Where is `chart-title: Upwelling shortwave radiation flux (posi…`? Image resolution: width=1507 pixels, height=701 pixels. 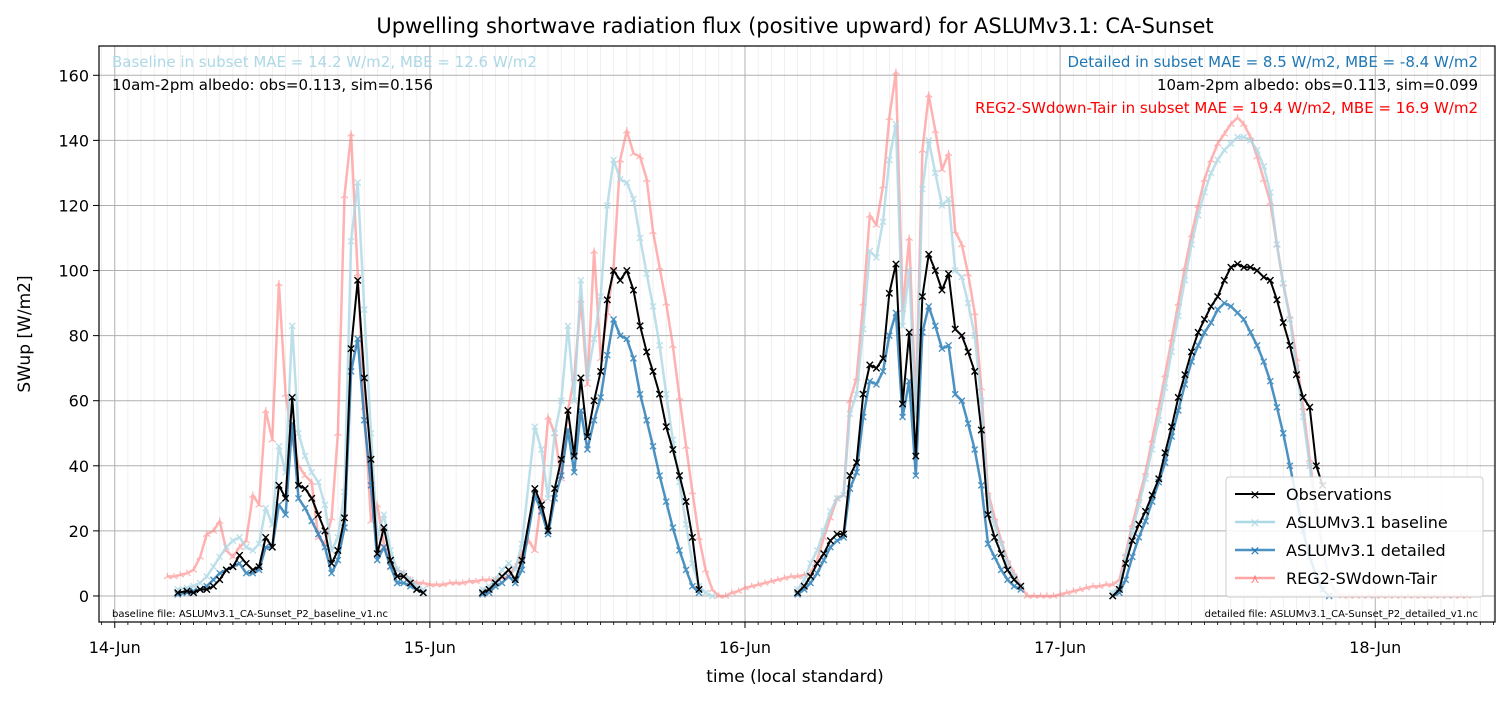
chart-title: Upwelling shortwave radiation flux (posi… is located at coordinates (794, 26).